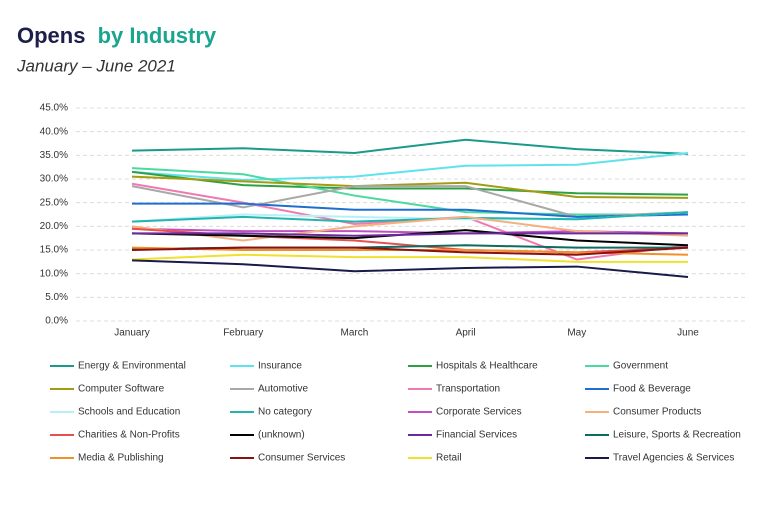  Describe the element at coordinates (280, 366) in the screenshot. I see `legend-label: Insurance` at that location.